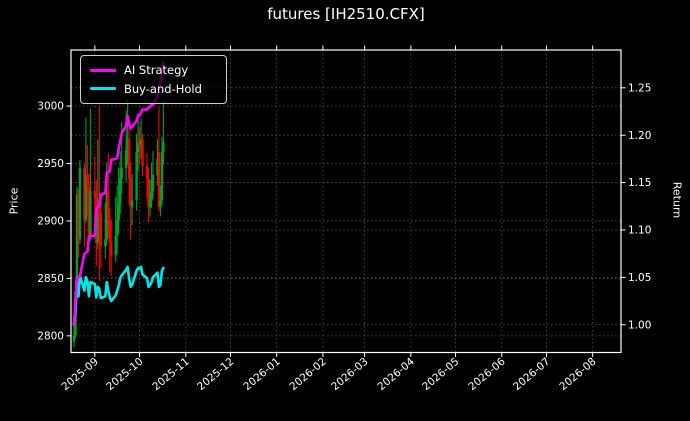 The width and height of the screenshot is (690, 421). I want to click on svg-text: 2026-07, so click(531, 374).